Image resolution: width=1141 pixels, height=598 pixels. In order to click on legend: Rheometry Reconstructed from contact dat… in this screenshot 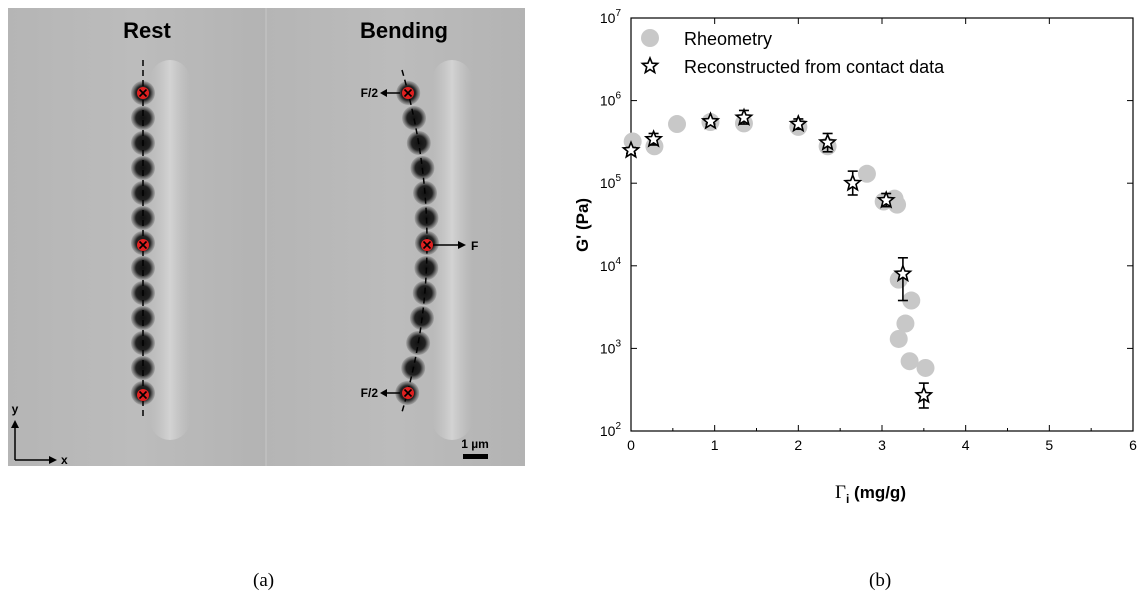, I will do `click(792, 53)`.